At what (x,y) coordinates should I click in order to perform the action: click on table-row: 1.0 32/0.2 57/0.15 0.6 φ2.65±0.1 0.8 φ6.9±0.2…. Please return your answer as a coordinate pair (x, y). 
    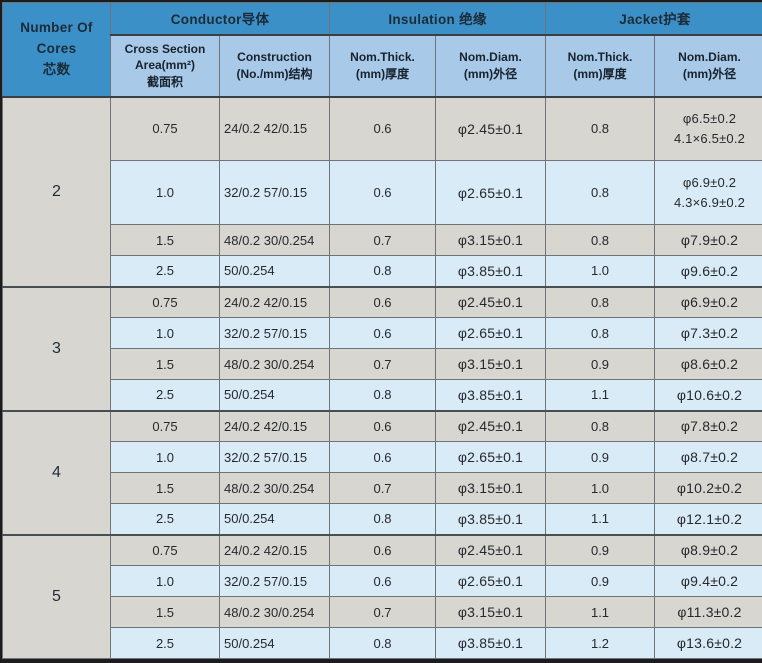
    Looking at the image, I should click on (382, 192).